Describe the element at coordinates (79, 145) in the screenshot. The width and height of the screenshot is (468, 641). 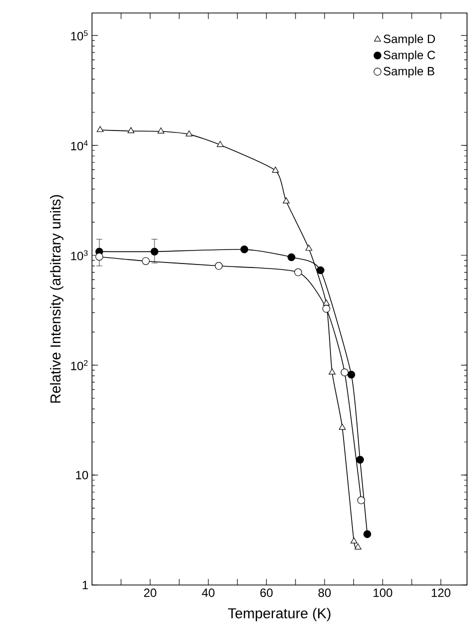
I see `y-tick-label: 10$^{4}$` at that location.